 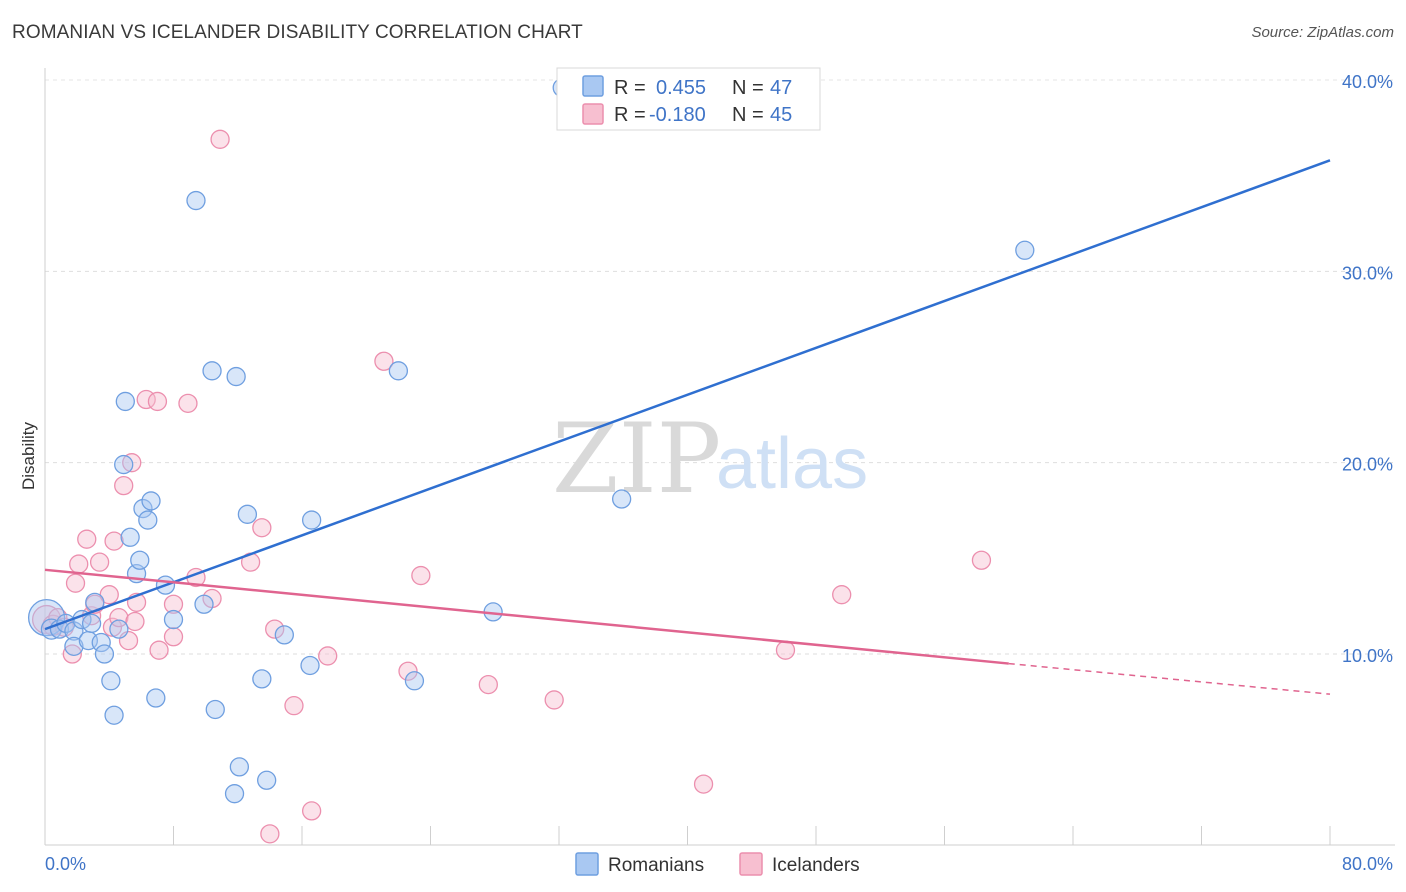 I want to click on icelanders-legend-label: Icelanders, so click(x=816, y=865).